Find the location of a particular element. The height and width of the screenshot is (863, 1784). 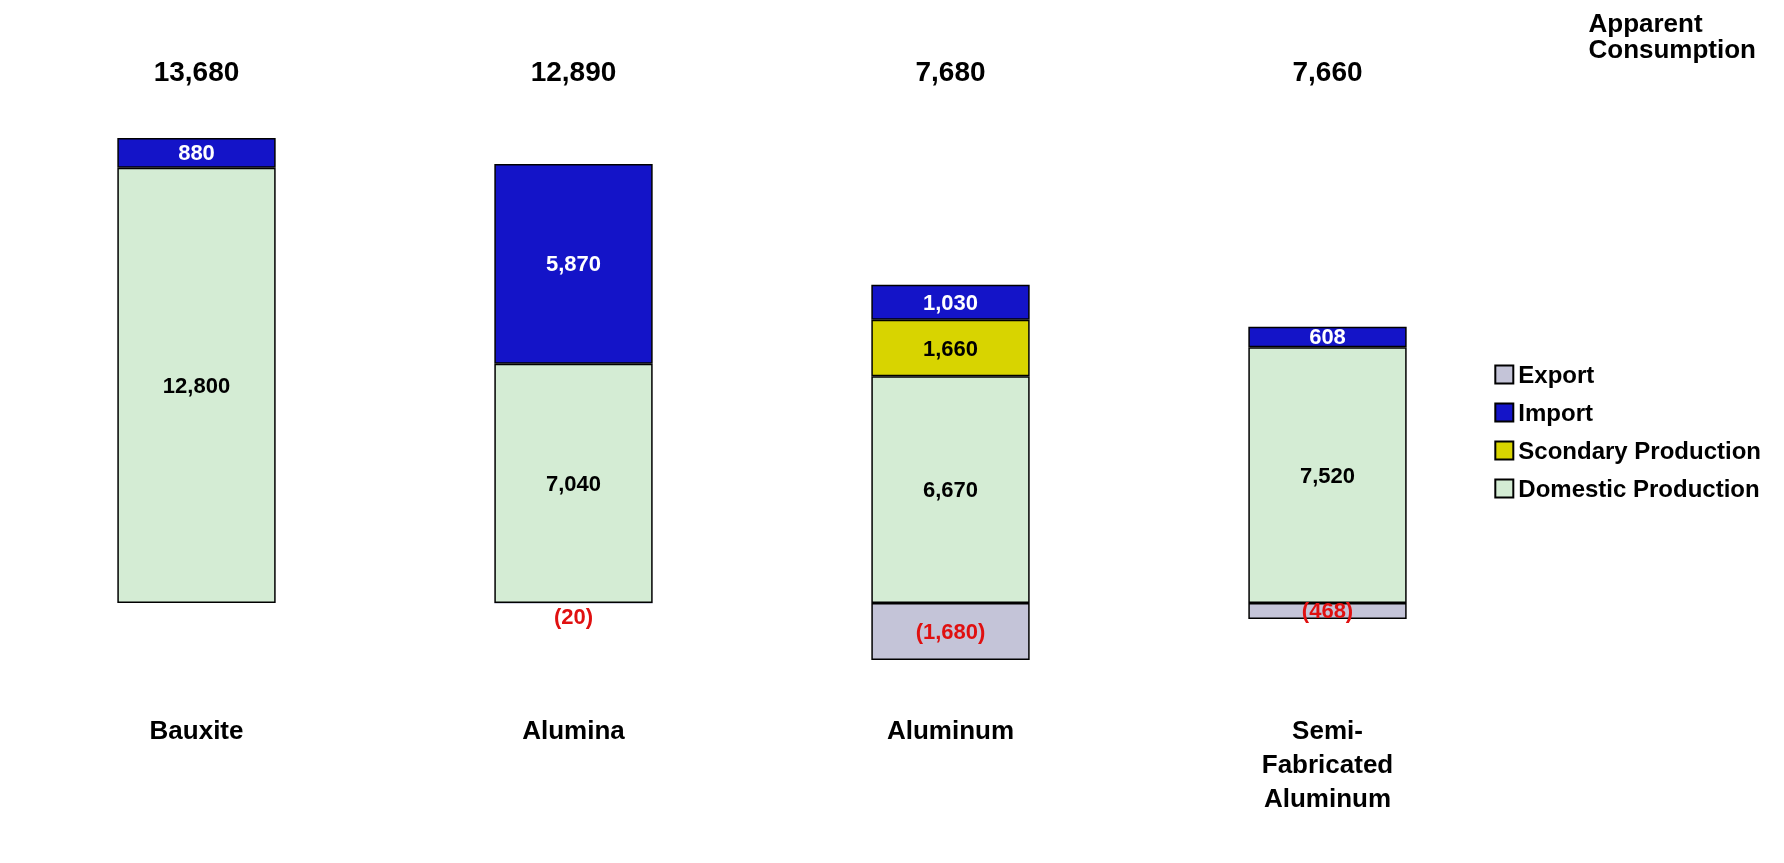

legend-label: Scondary Production is located at coordinates (1640, 450).